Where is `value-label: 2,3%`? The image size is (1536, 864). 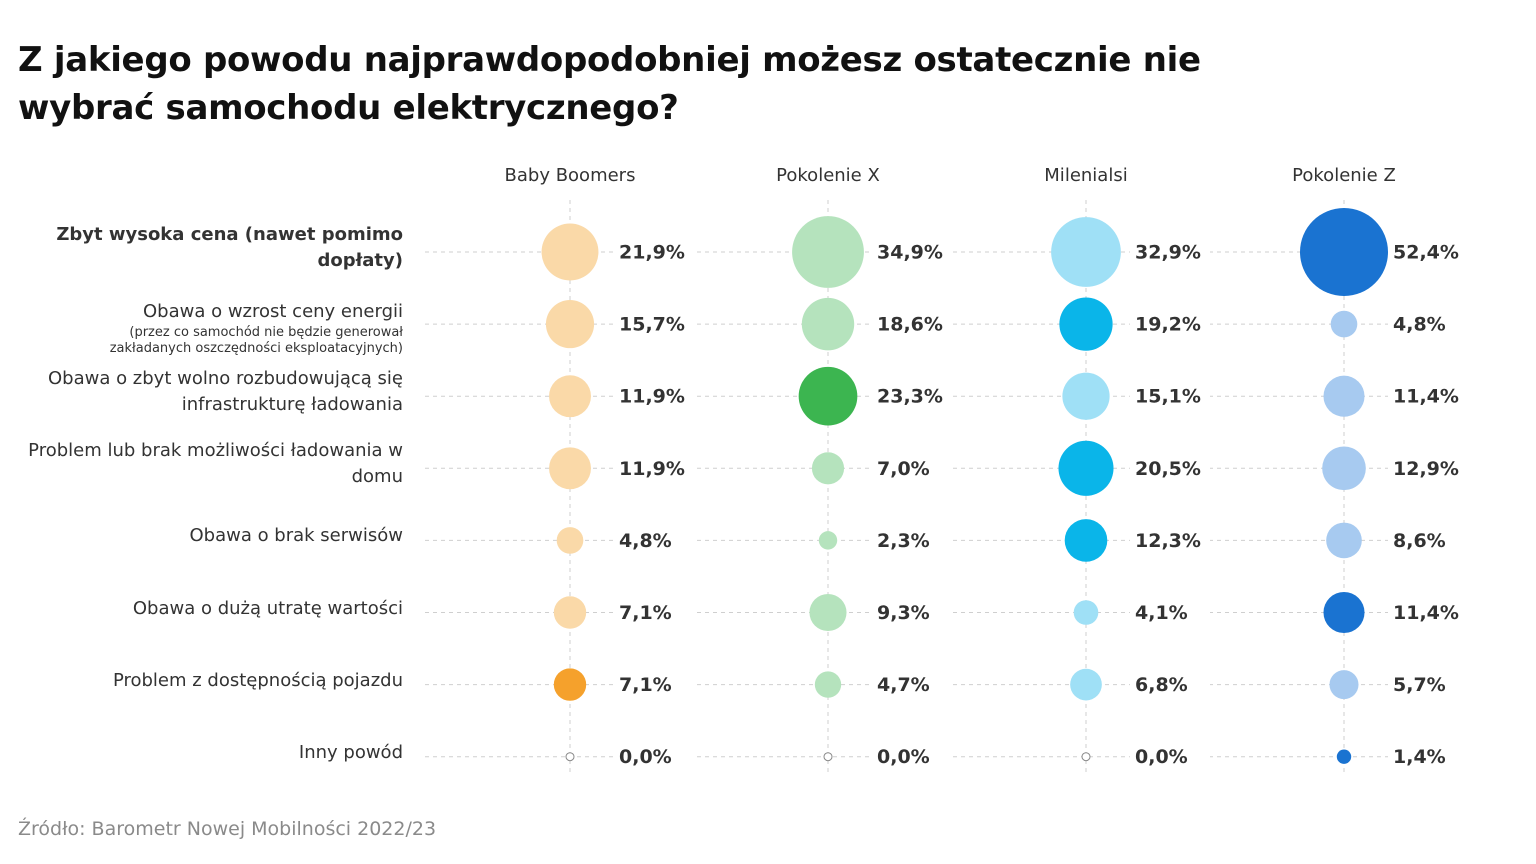 value-label: 2,3% is located at coordinates (903, 541).